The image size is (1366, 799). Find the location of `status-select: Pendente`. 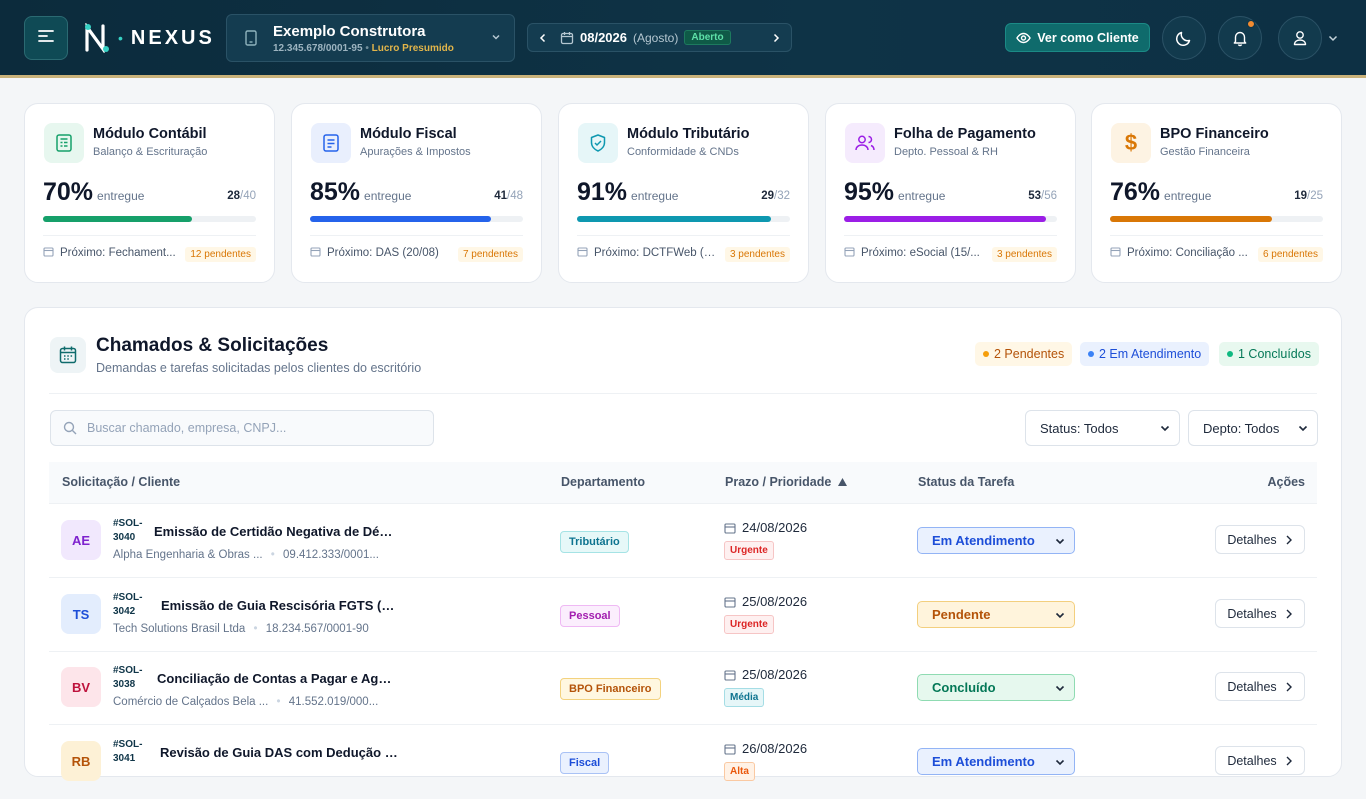

status-select: Pendente is located at coordinates (996, 614).